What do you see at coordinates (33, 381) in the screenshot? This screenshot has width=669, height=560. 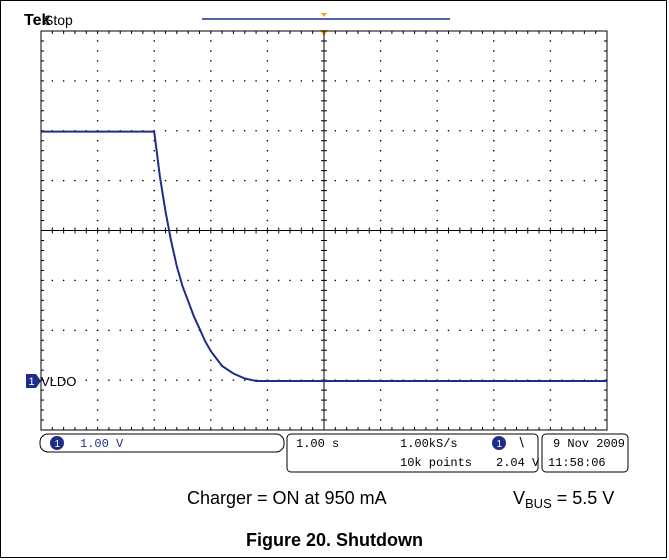 I see `channel-1-ground-marker: 1` at bounding box center [33, 381].